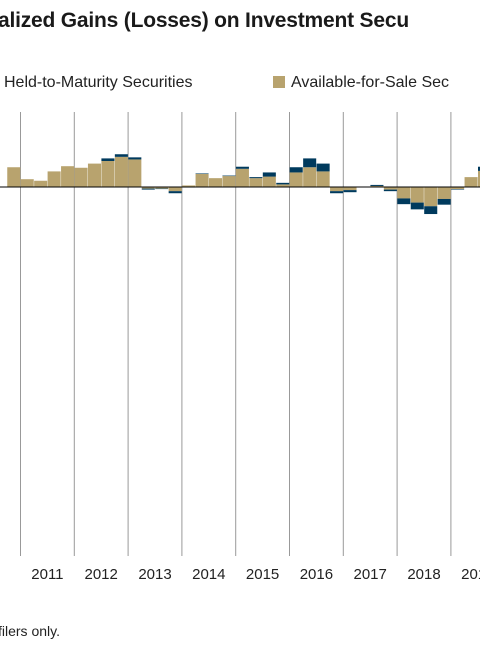 Image resolution: width=480 pixels, height=650 pixels. Describe the element at coordinates (101, 574) in the screenshot. I see `x-tick-label: 2012` at that location.